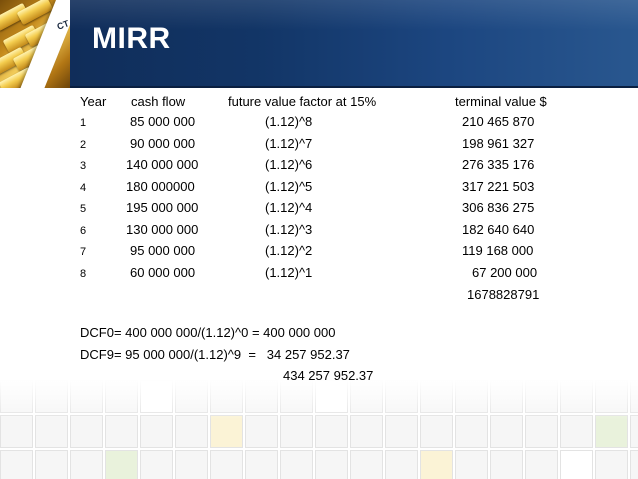 The width and height of the screenshot is (638, 479). Describe the element at coordinates (289, 143) in the screenshot. I see `cell-factor: (1.12)^7` at that location.